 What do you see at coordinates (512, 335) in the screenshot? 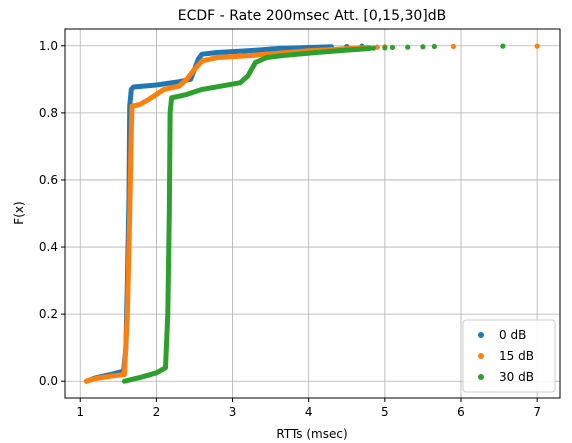
I see `legend-label: 0 dB` at bounding box center [512, 335].